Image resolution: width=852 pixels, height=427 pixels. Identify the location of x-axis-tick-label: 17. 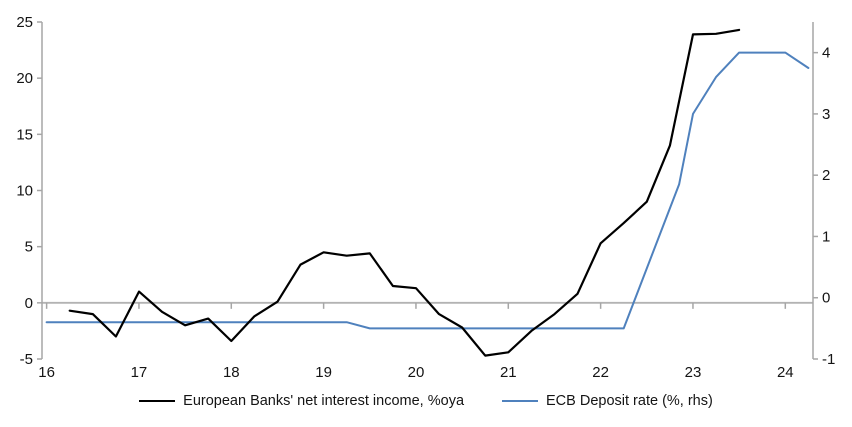
(139, 372).